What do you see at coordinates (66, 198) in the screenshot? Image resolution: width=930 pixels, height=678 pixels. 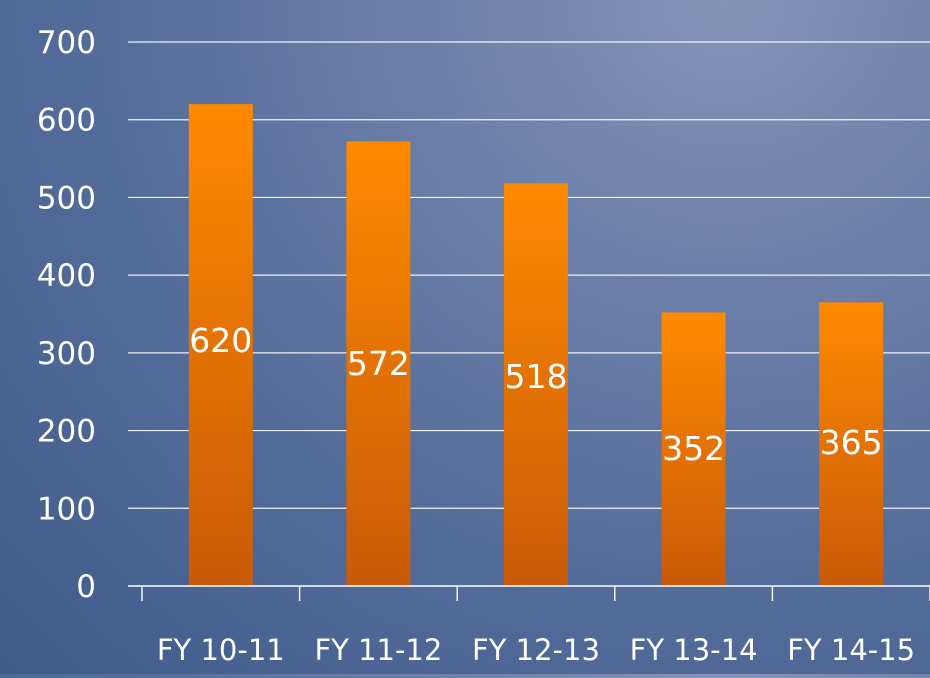 I see `y-tick-label: 500` at bounding box center [66, 198].